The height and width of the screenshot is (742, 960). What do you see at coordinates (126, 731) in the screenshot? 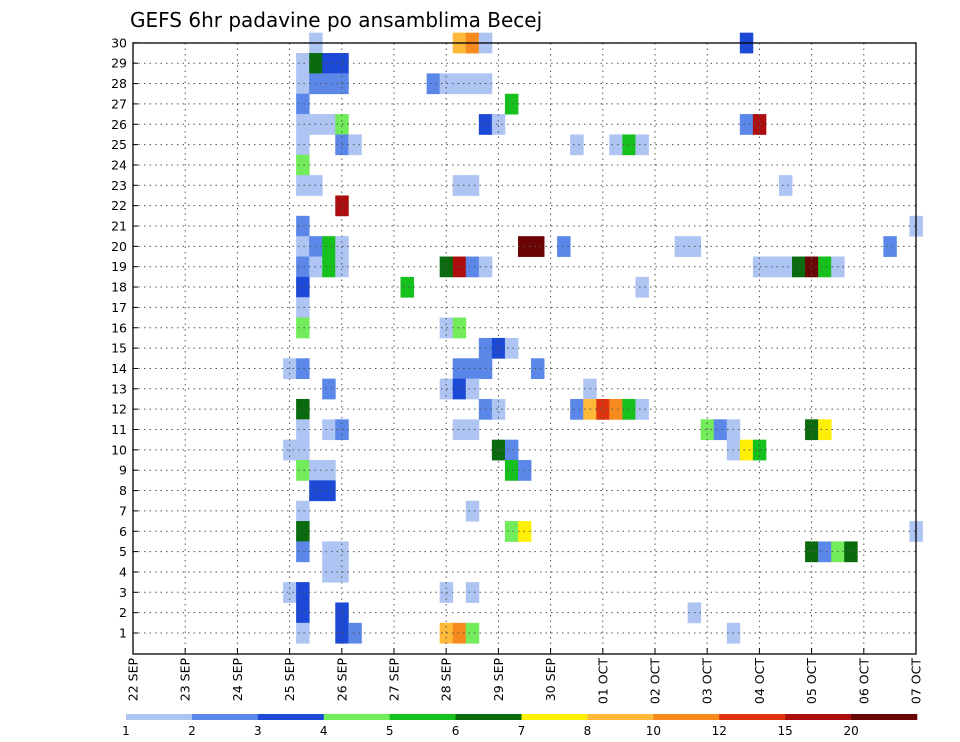
I see `legend-label: 1` at bounding box center [126, 731].